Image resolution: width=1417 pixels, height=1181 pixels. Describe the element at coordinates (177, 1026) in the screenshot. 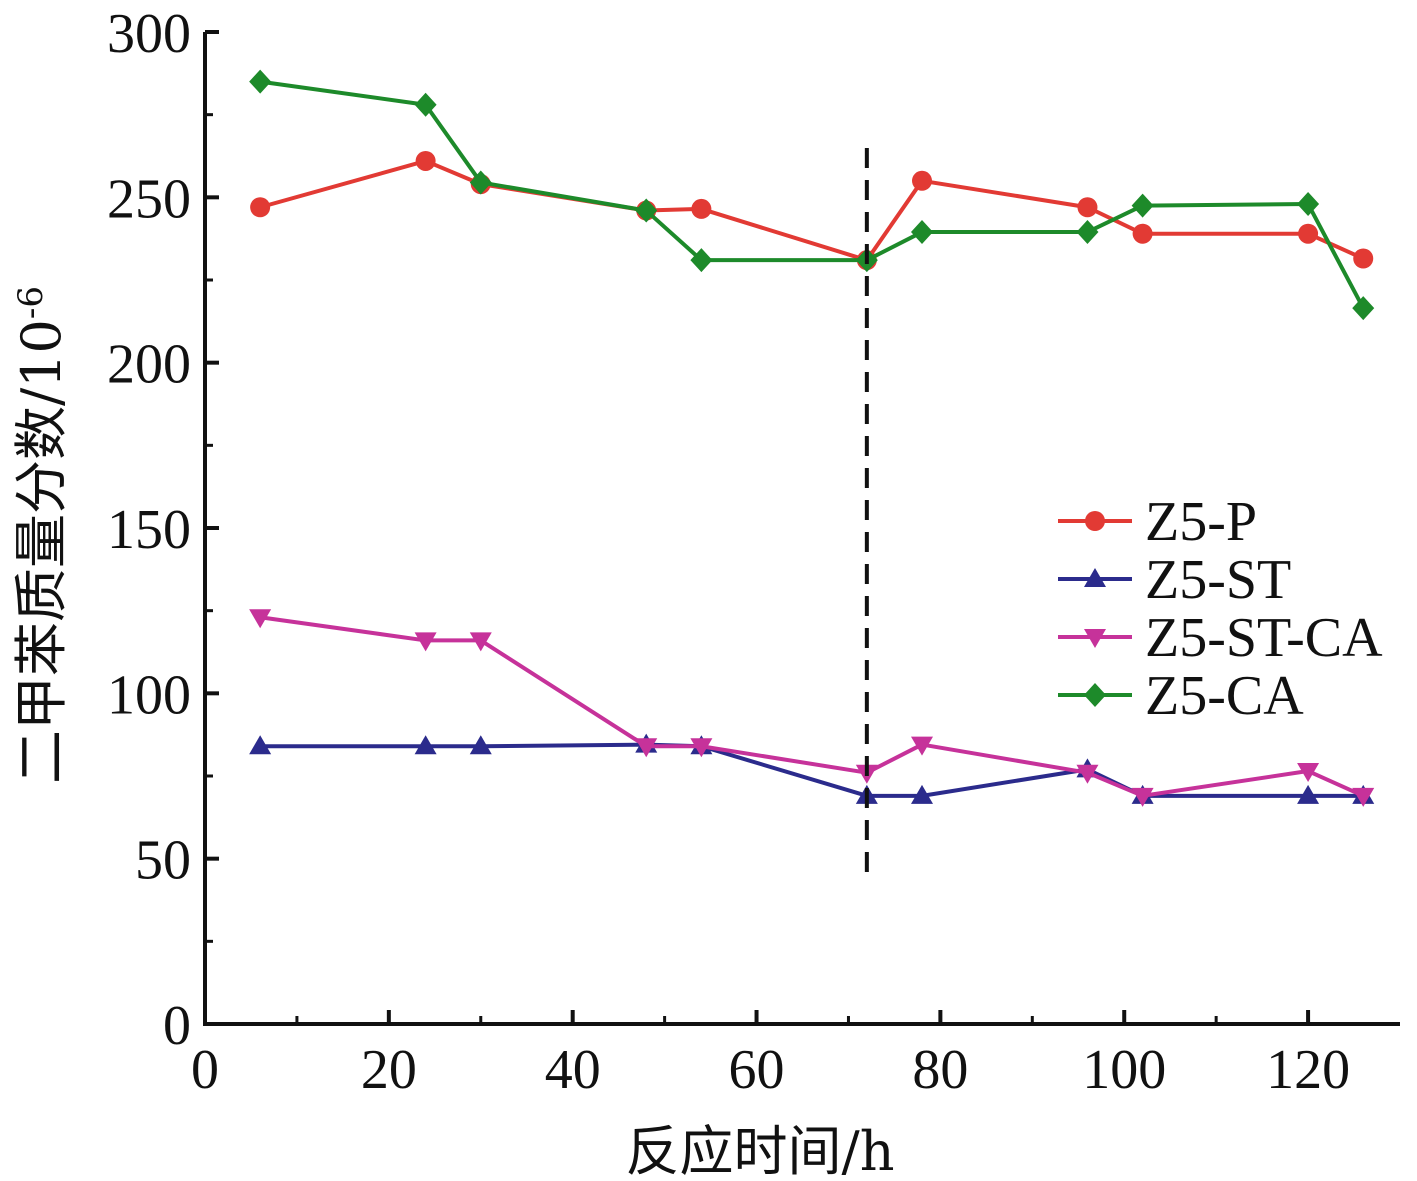

I see `y-tick-label: 0` at that location.